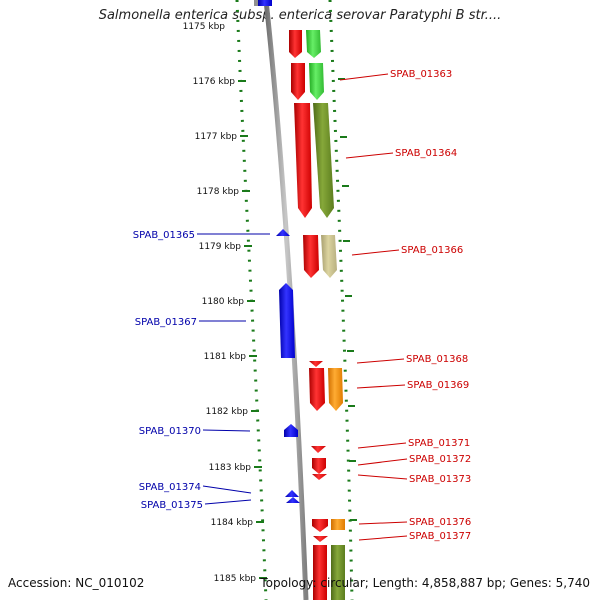  I want to click on reverse-strand-genes, so click(288, 366).